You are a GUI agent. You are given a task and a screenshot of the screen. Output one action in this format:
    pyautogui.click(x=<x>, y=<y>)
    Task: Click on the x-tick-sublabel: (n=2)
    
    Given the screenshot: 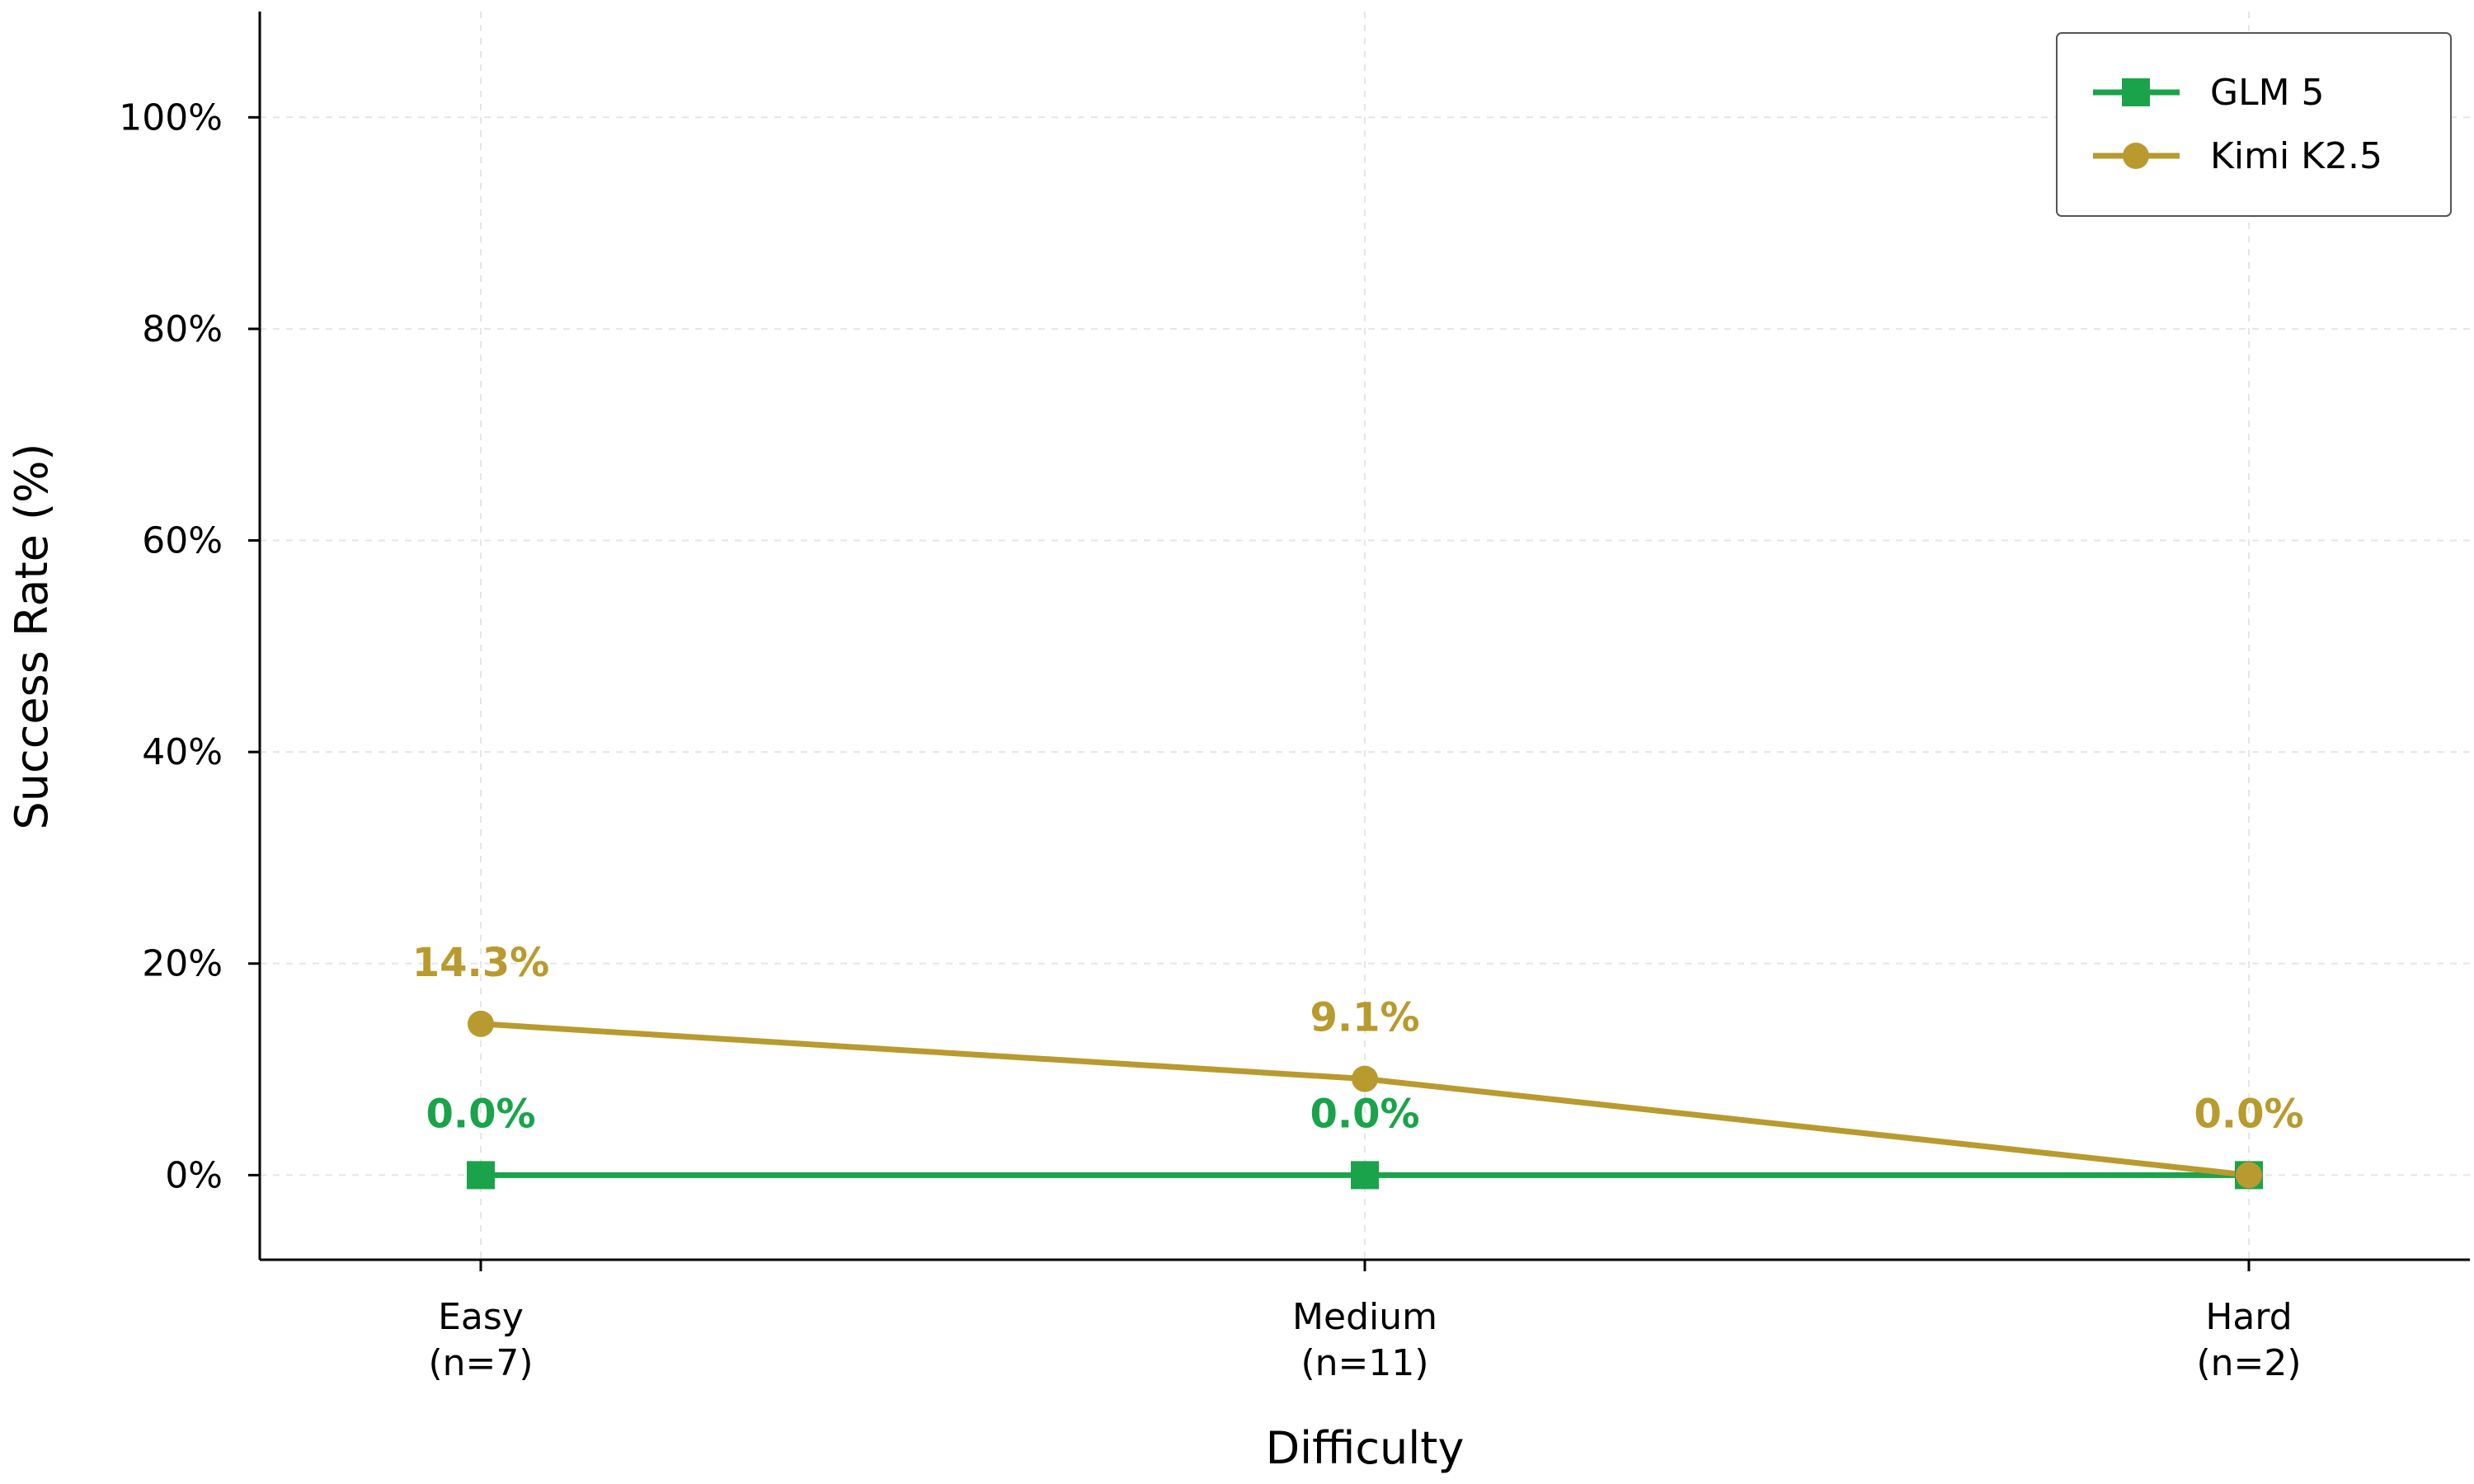 What is the action you would take?
    pyautogui.click(x=2248, y=1363)
    